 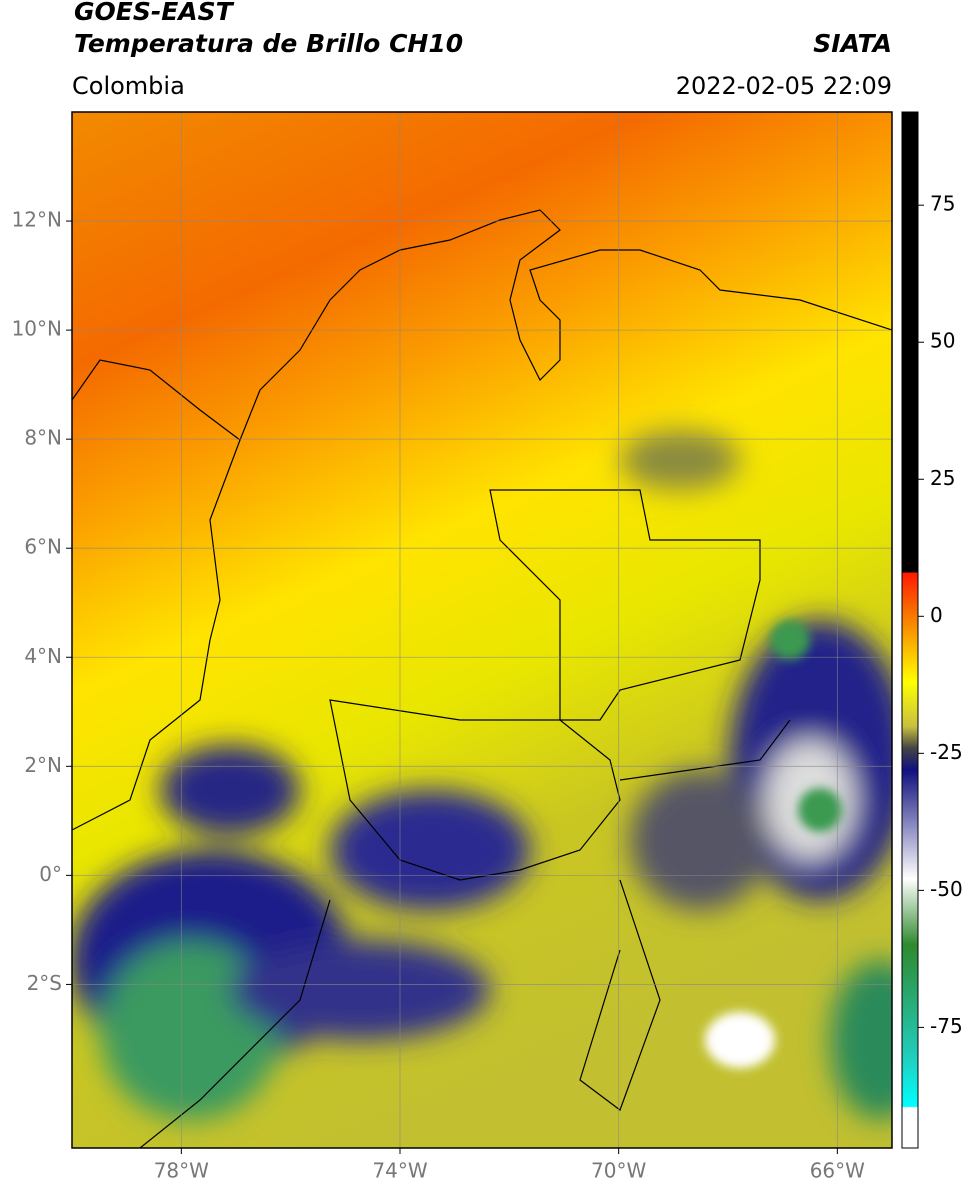 What do you see at coordinates (50, 874) in the screenshot?
I see `y-tick-label: 0°` at bounding box center [50, 874].